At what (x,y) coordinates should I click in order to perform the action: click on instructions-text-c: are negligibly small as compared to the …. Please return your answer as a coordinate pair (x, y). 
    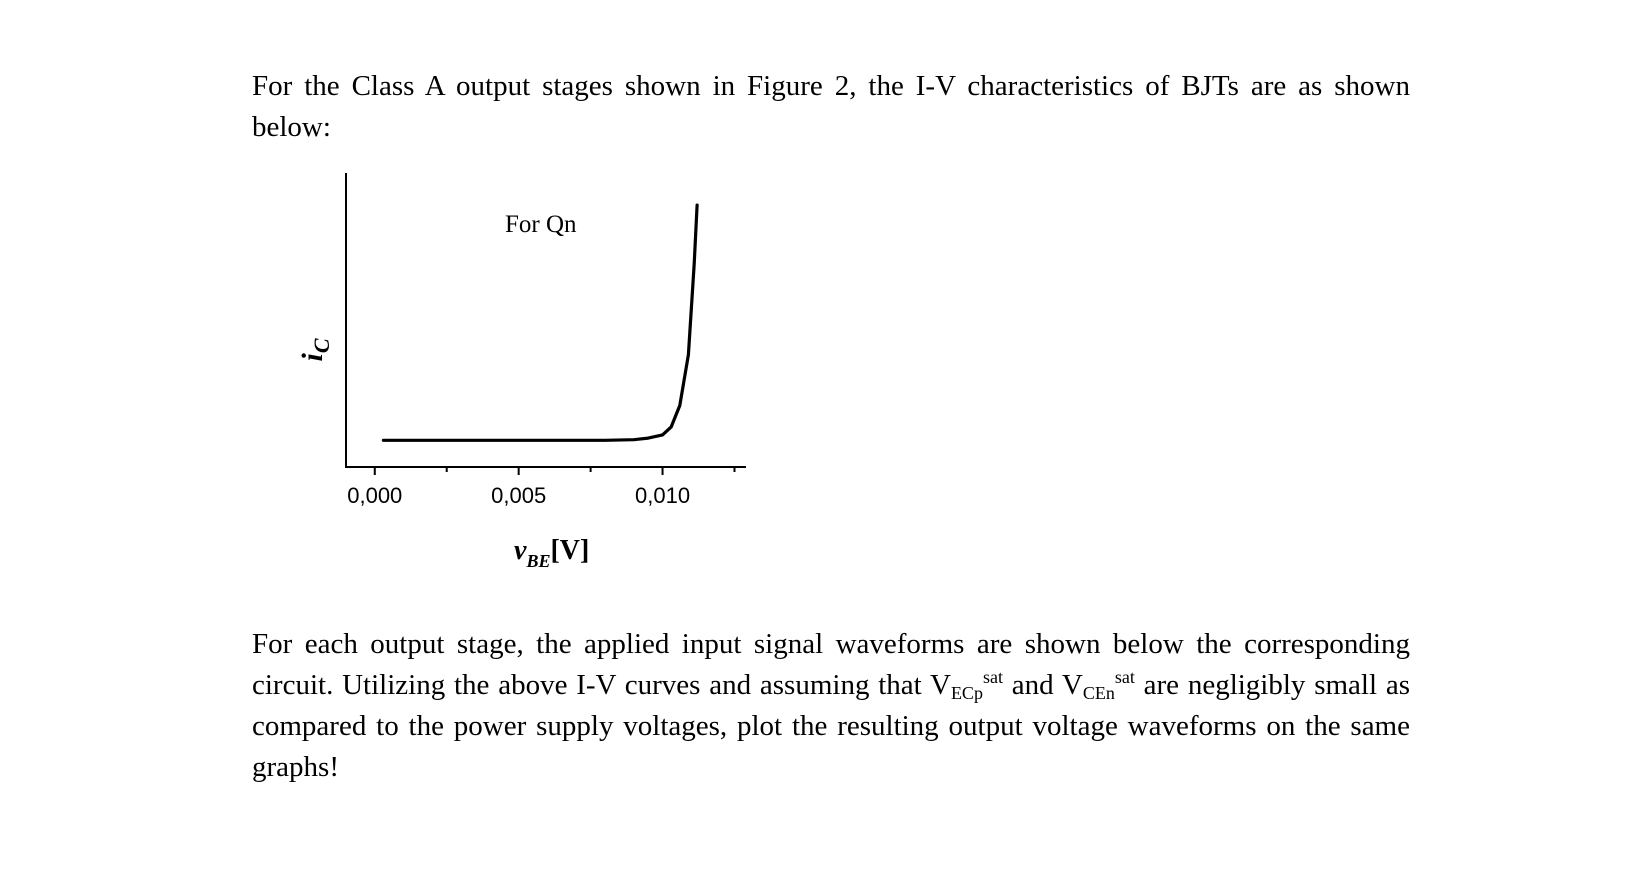
    Looking at the image, I should click on (831, 726).